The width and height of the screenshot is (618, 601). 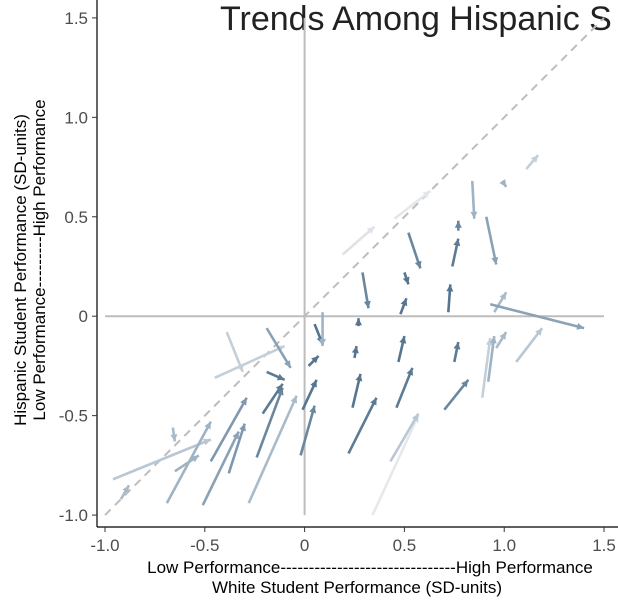 I want to click on chart-title: Trends Among Hispanic S, so click(x=416, y=19).